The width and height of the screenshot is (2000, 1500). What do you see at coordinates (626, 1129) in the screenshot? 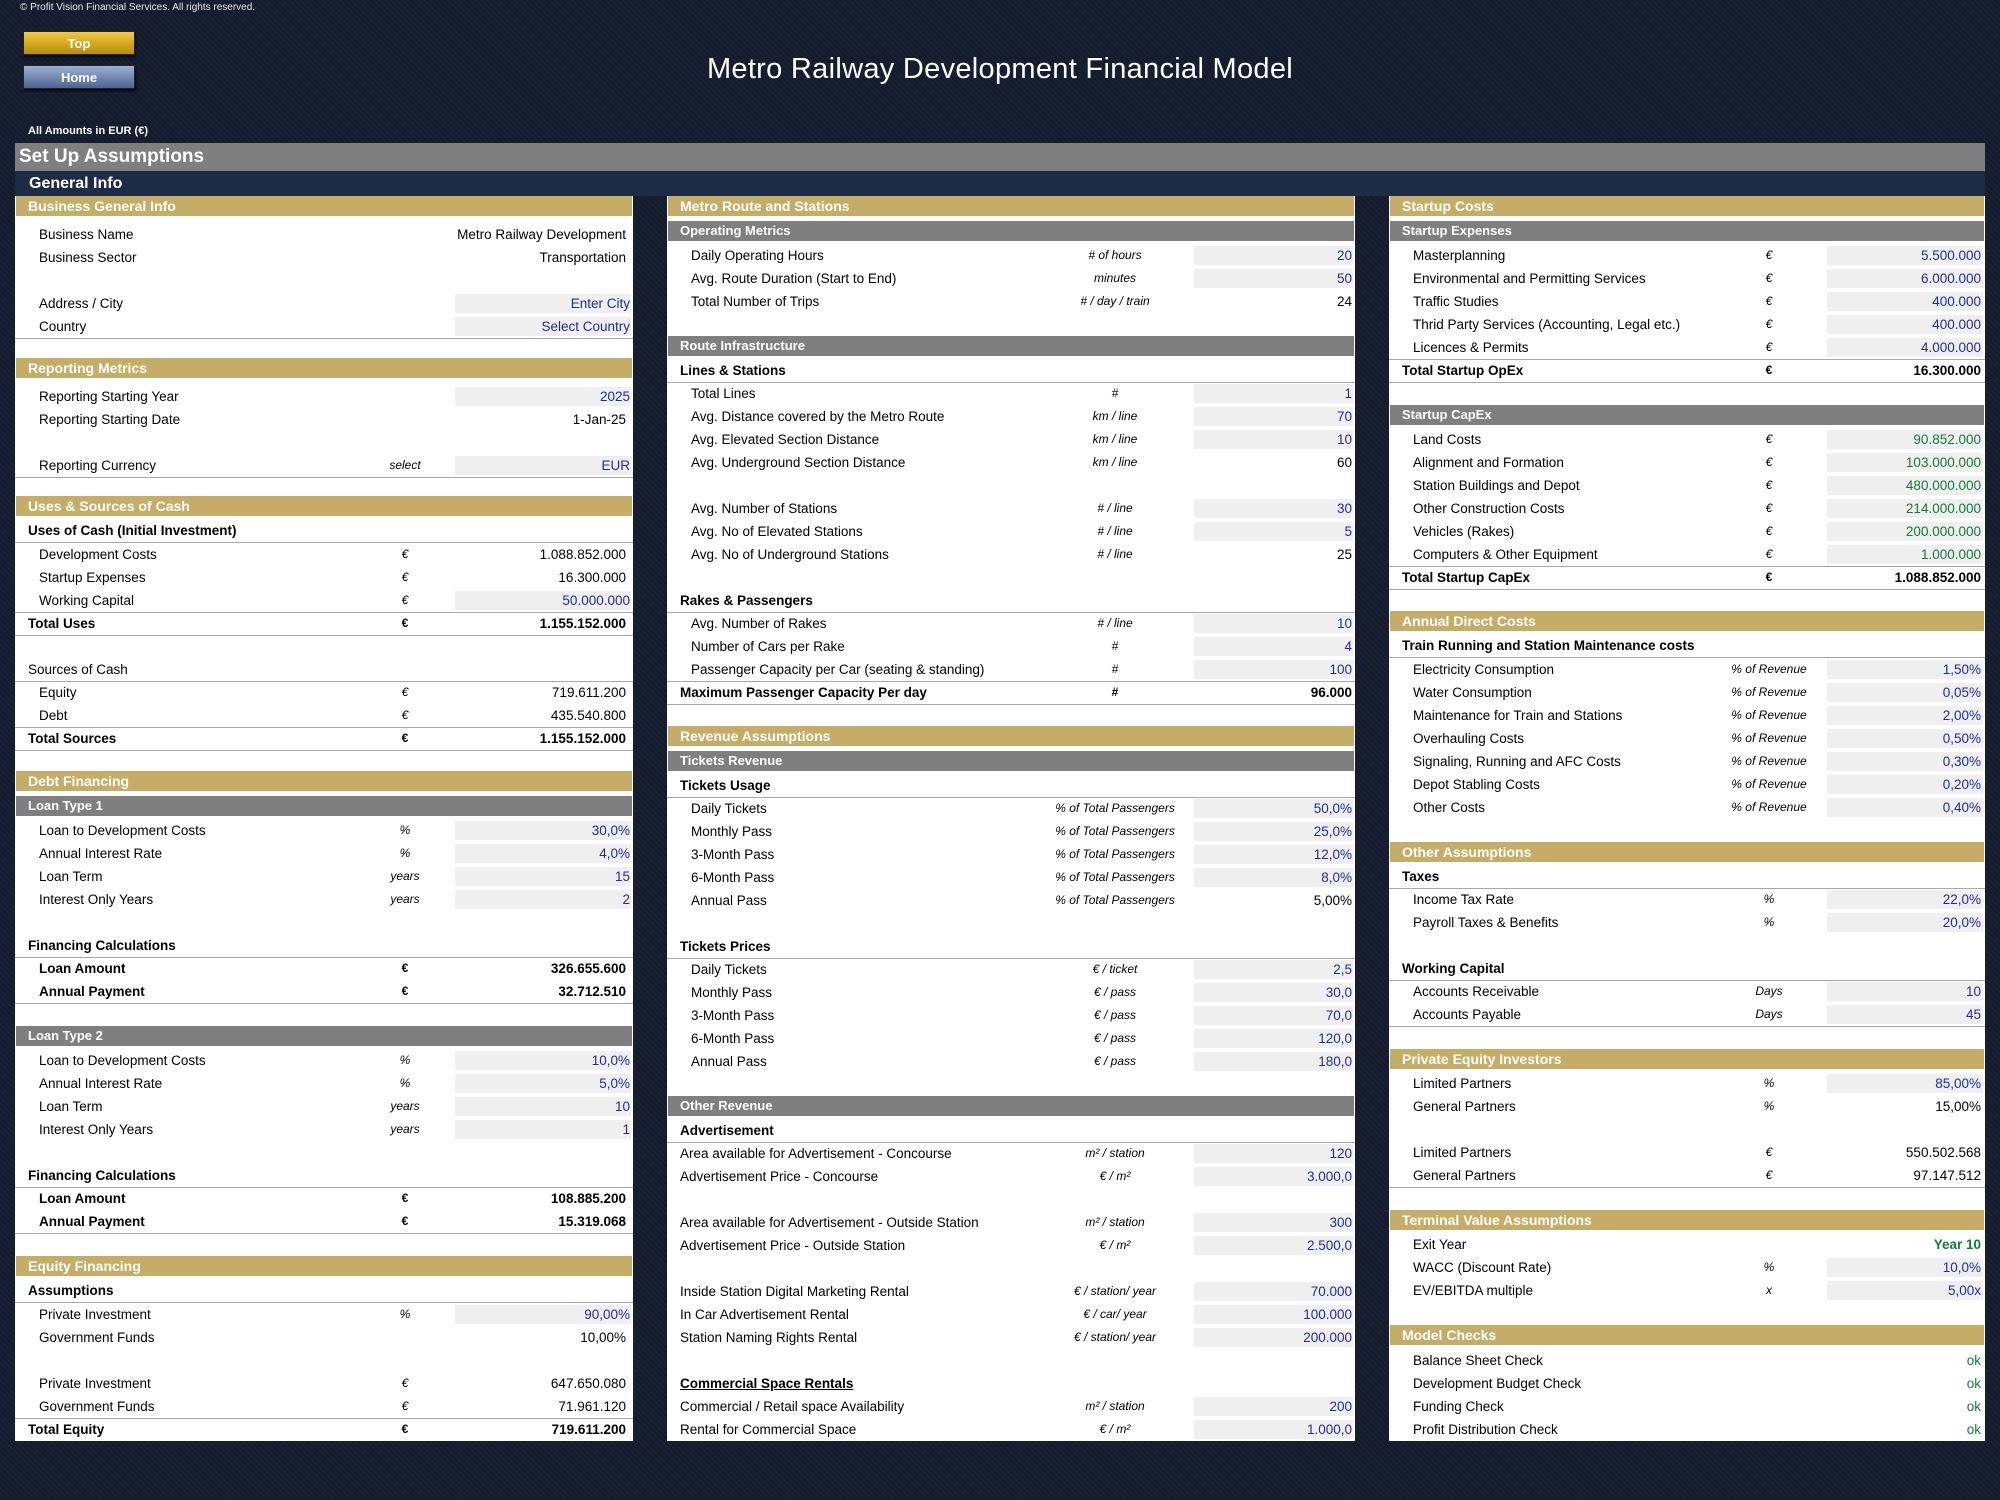
I see `input-value: 1` at bounding box center [626, 1129].